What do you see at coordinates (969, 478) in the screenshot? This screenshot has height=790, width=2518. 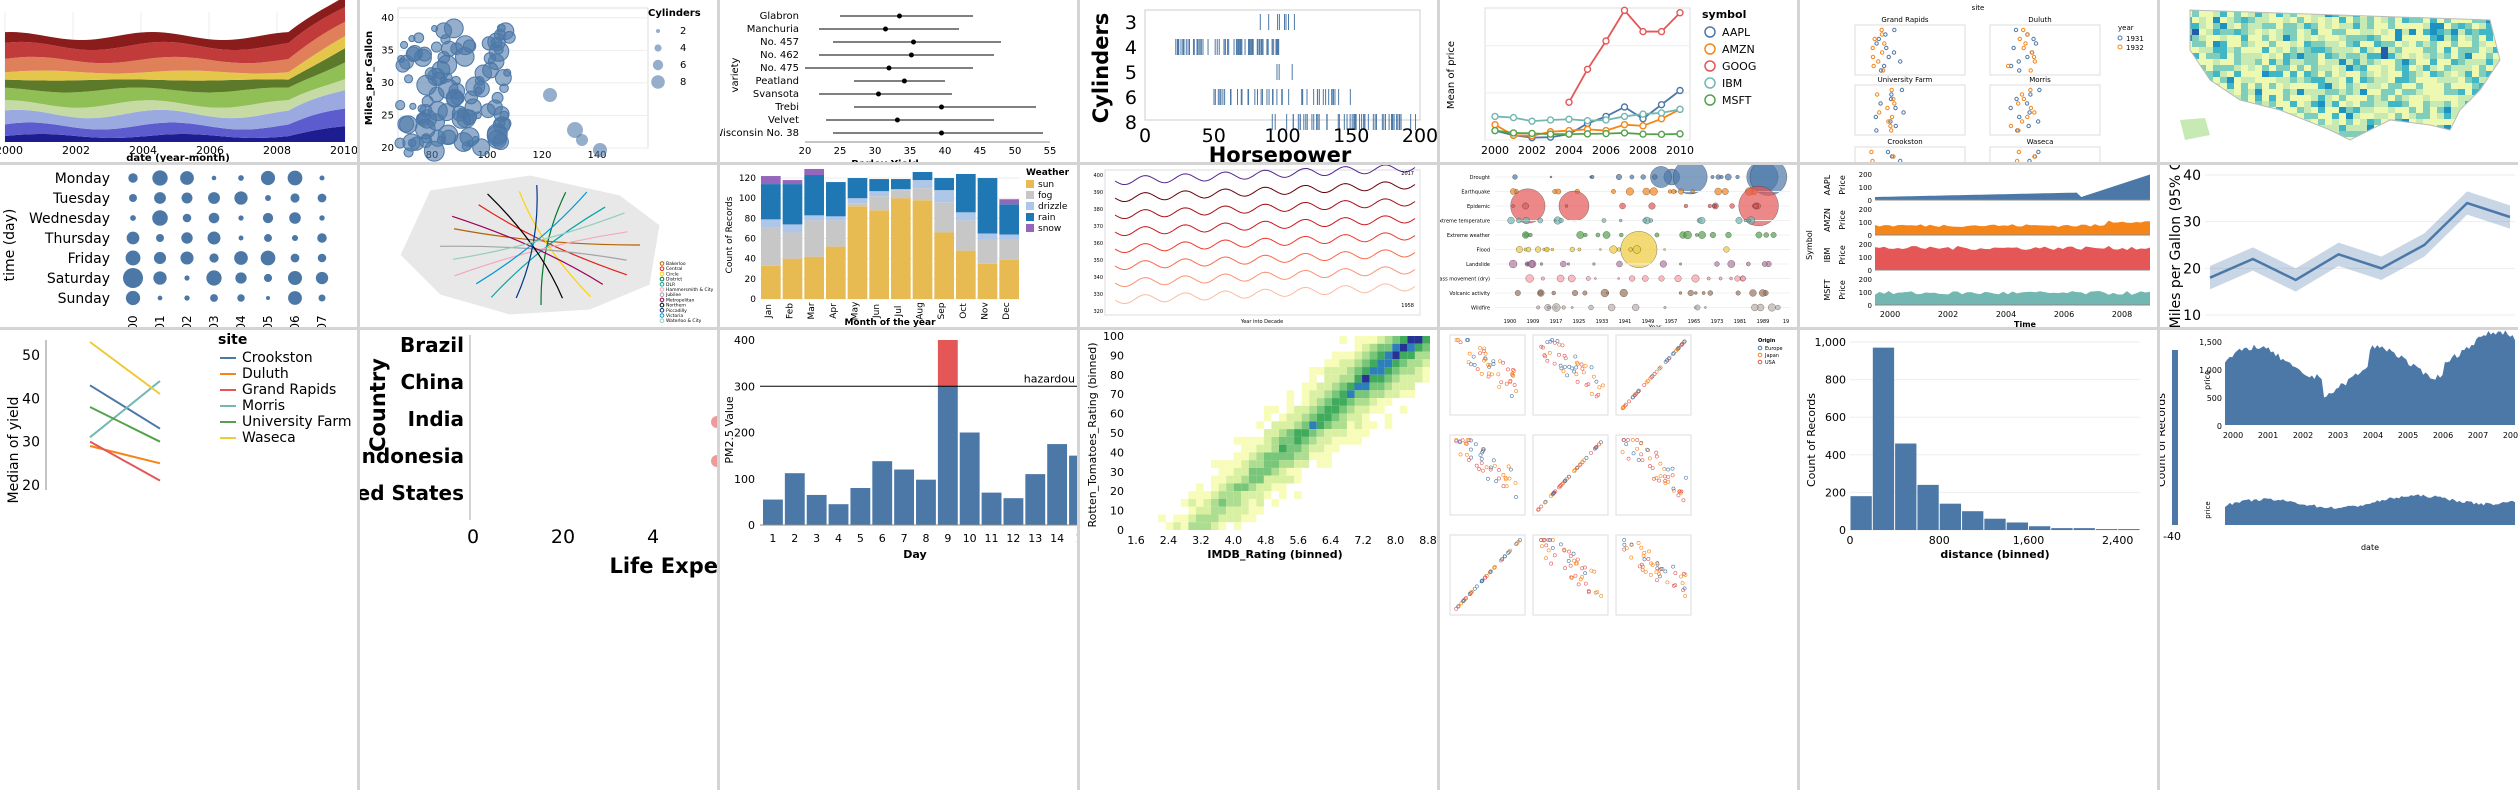 I see `bar` at bounding box center [969, 478].